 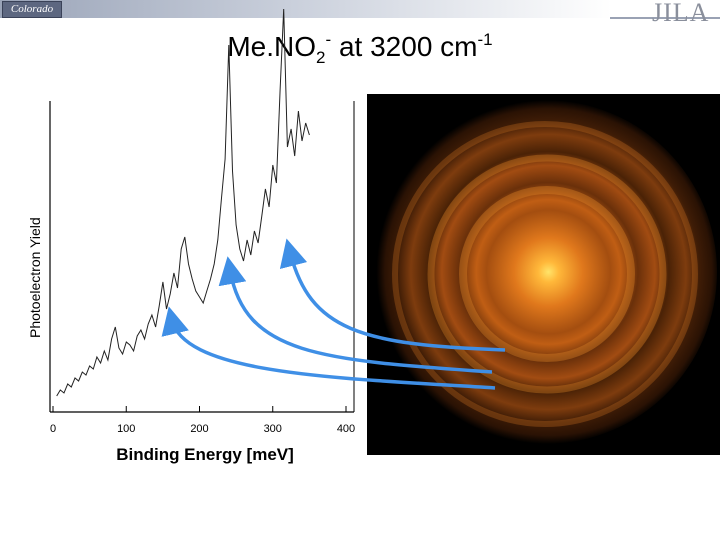 I want to click on title-exponent: -1, so click(x=485, y=39).